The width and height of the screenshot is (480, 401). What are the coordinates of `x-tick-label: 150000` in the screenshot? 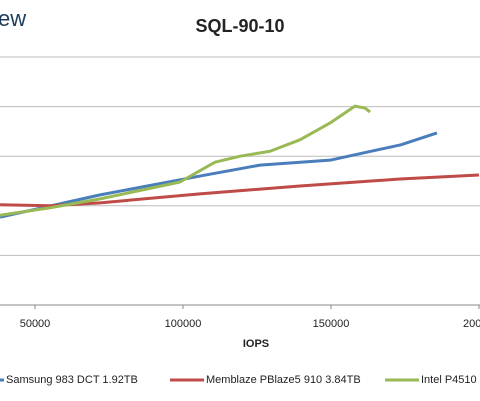 It's located at (331, 324).